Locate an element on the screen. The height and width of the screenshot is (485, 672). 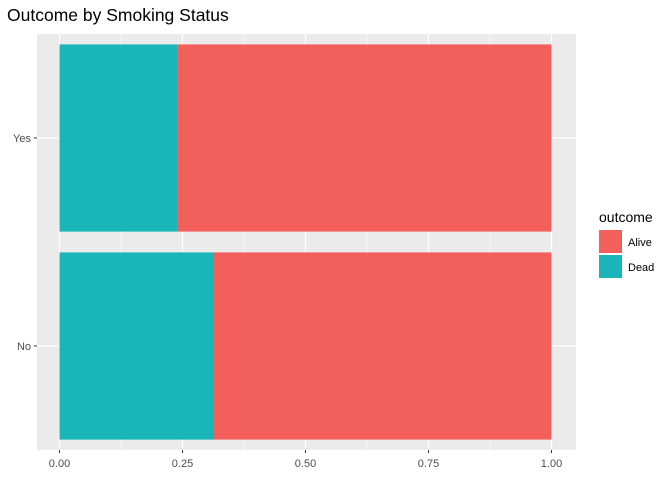
legend-key-dead is located at coordinates (610, 266).